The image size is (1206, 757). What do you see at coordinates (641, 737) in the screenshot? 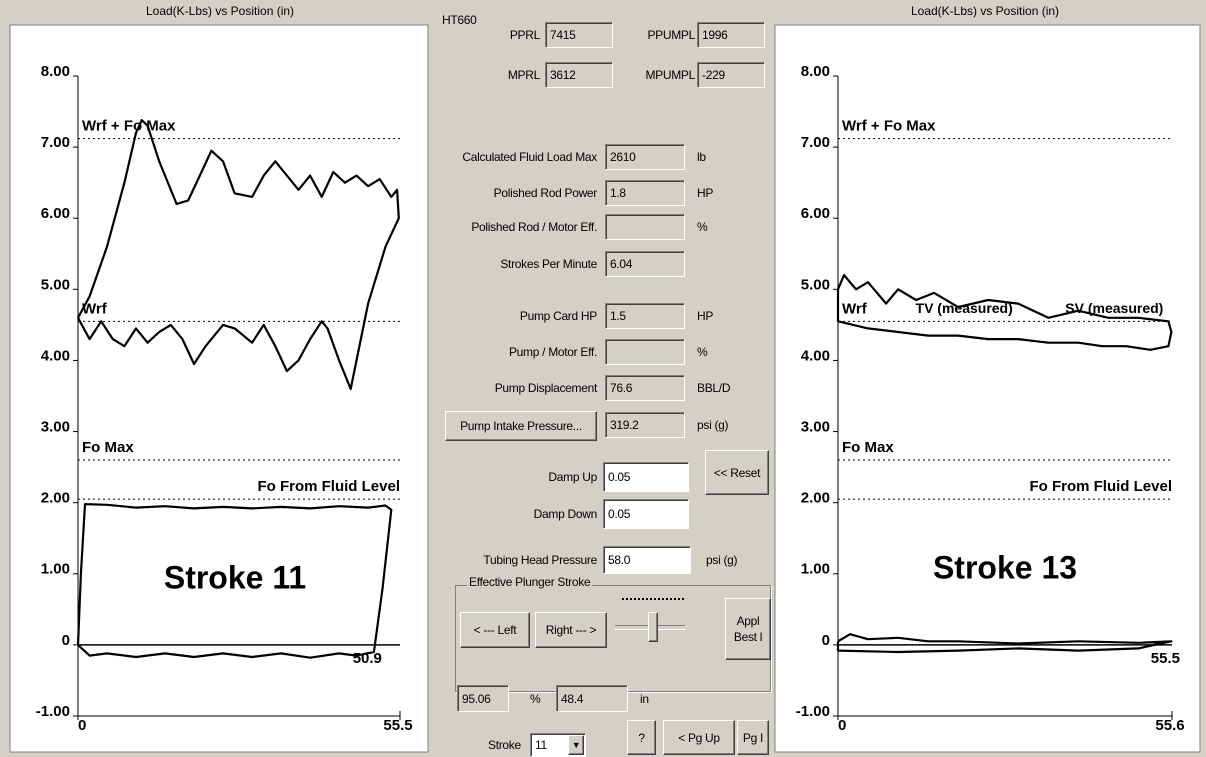
I see `help-button: ?` at bounding box center [641, 737].